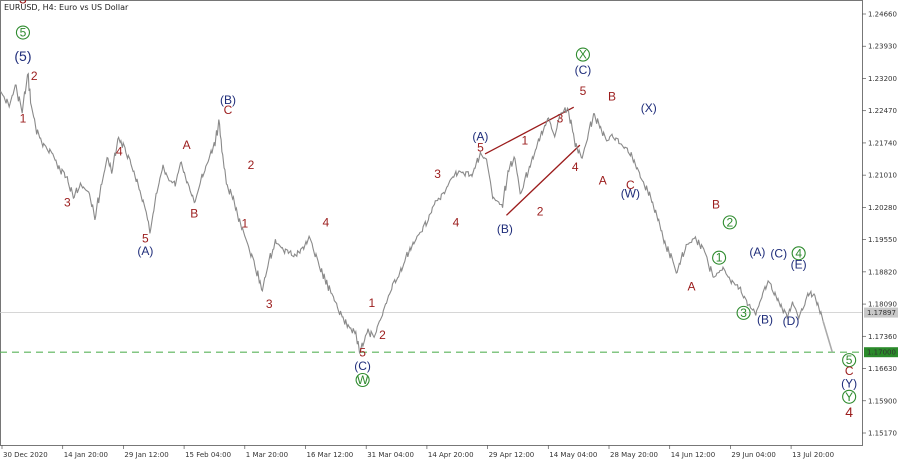 Image resolution: width=900 pixels, height=461 pixels. Describe the element at coordinates (583, 91) in the screenshot. I see `wave-label-34: 5` at that location.